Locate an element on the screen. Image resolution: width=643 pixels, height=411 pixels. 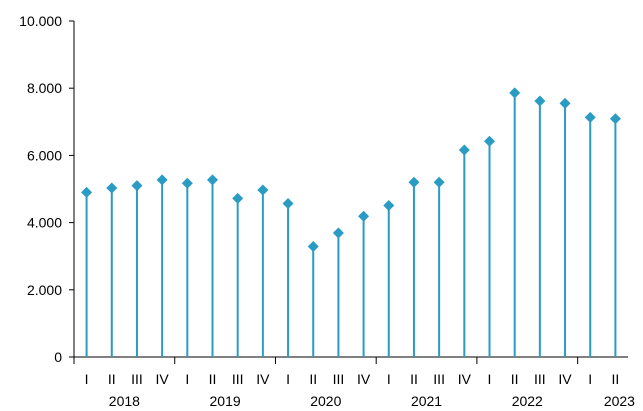
y-tick-label: 6.000 is located at coordinates (44, 155).